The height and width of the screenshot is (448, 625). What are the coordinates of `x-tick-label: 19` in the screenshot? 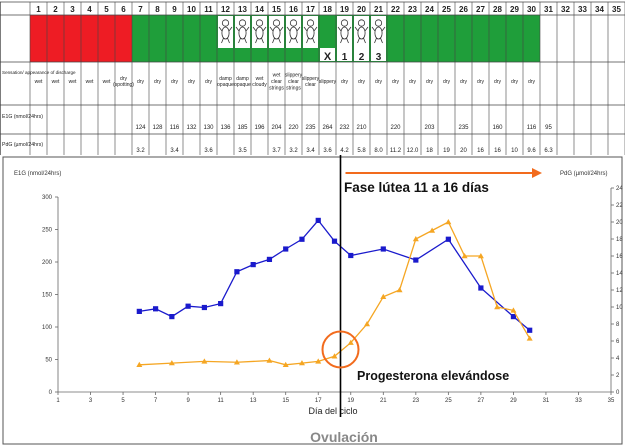 It's located at (350, 401).